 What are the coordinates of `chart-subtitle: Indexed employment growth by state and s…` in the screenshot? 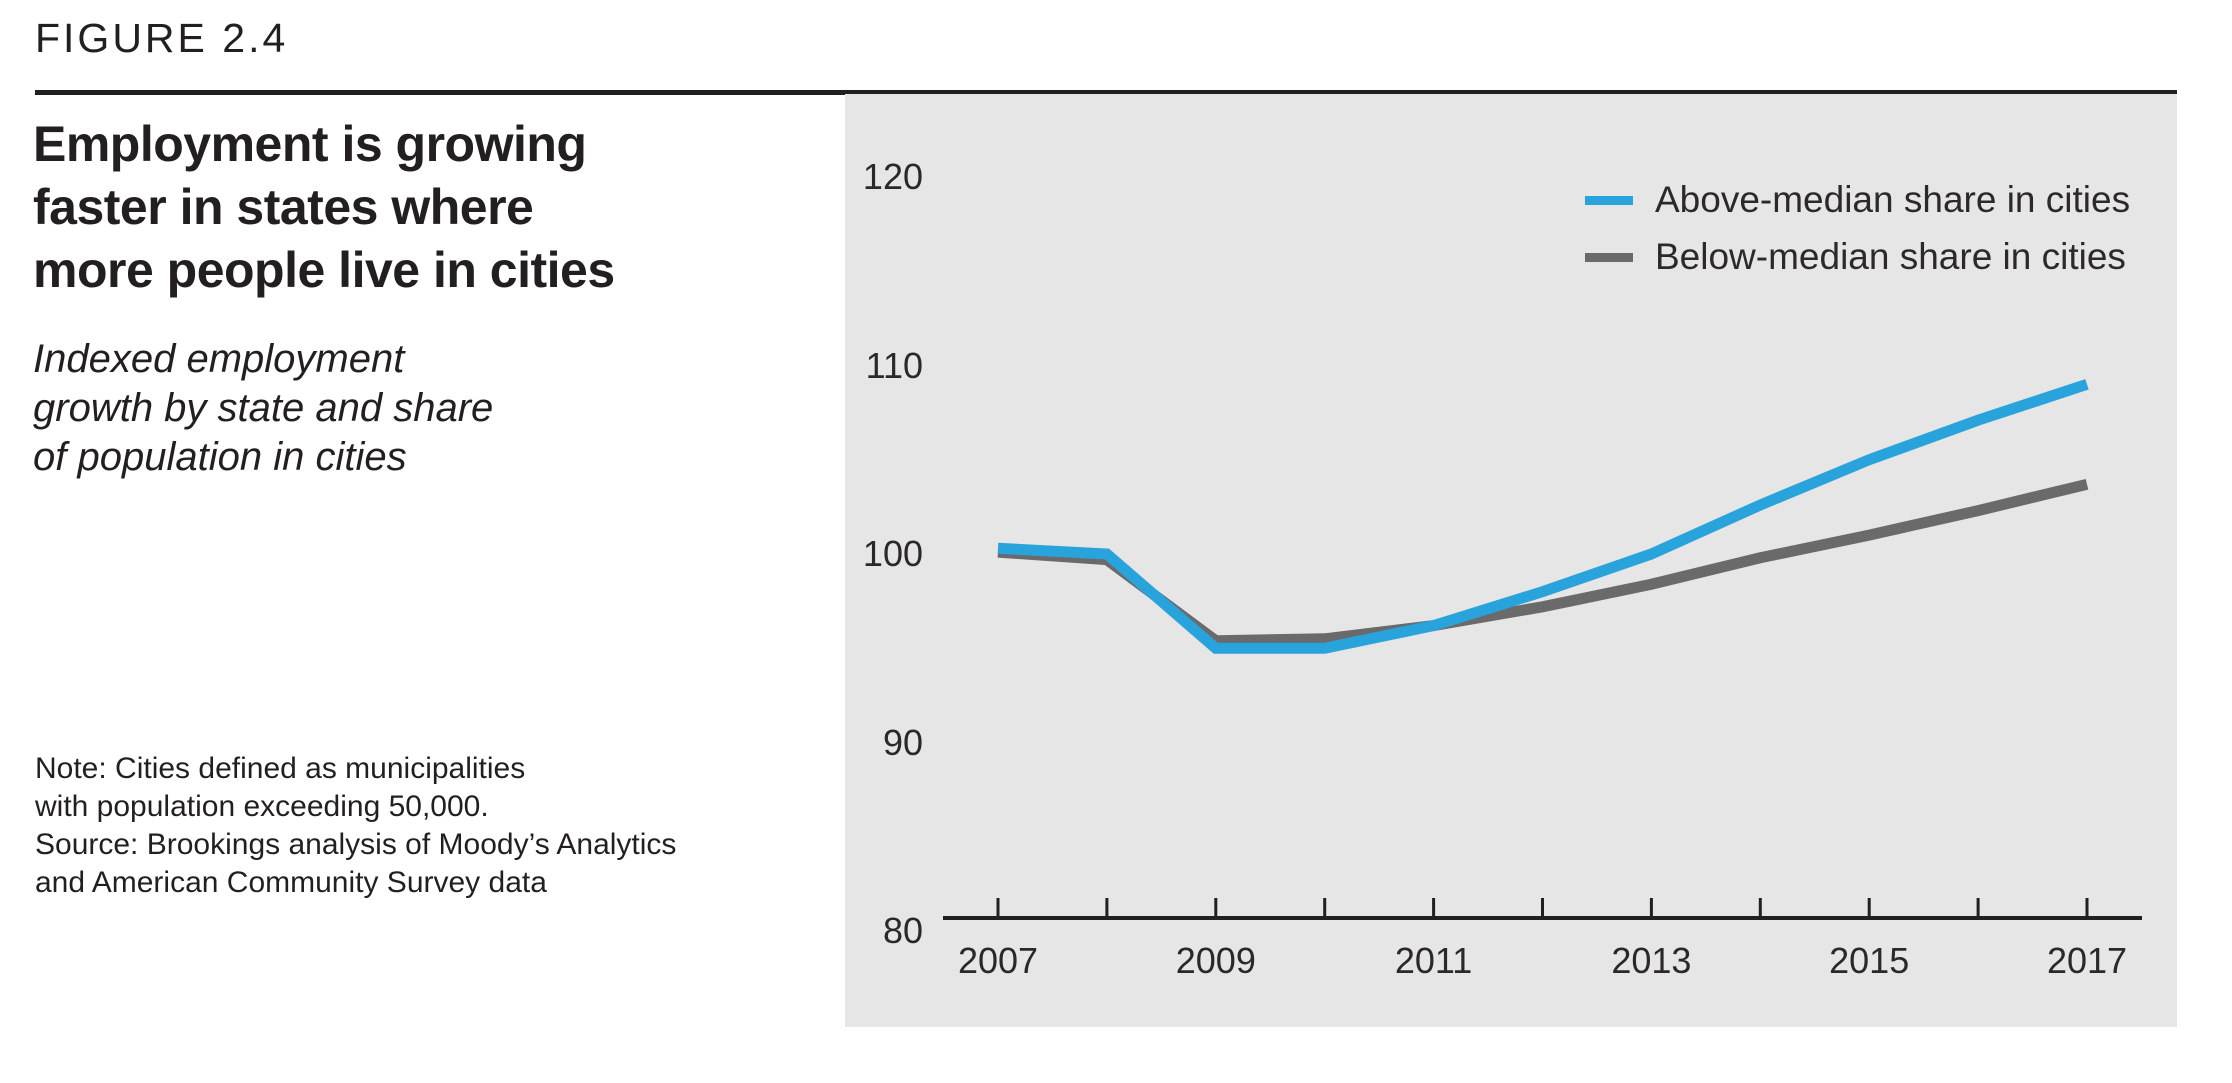 It's located at (263, 408).